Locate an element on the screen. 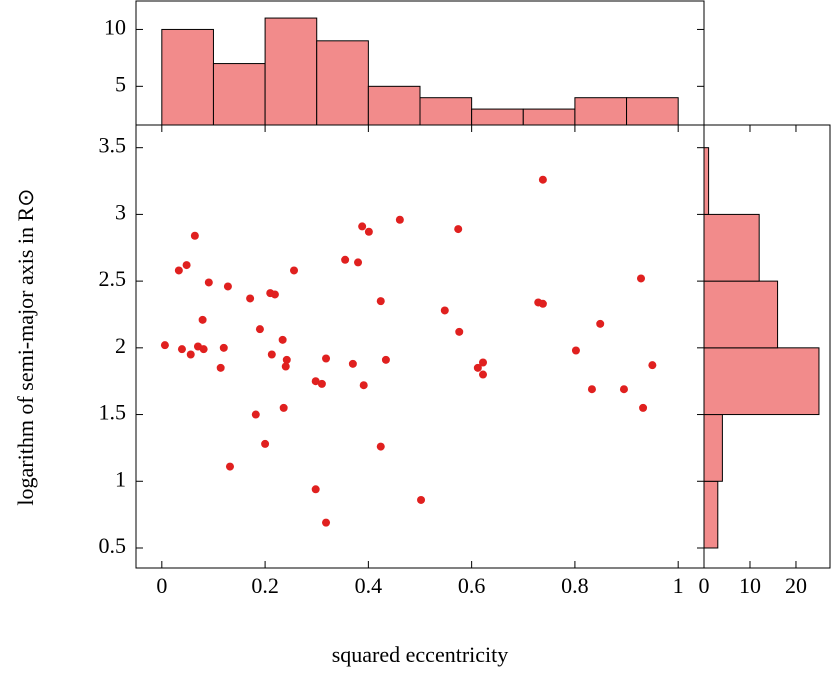 Image resolution: width=831 pixels, height=681 pixels. y-tick-label: 1 is located at coordinates (120, 478).